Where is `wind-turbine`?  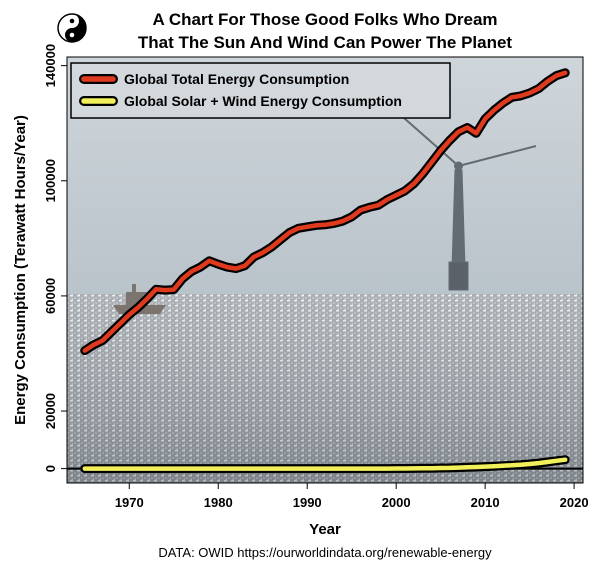 wind-turbine is located at coordinates (470, 204).